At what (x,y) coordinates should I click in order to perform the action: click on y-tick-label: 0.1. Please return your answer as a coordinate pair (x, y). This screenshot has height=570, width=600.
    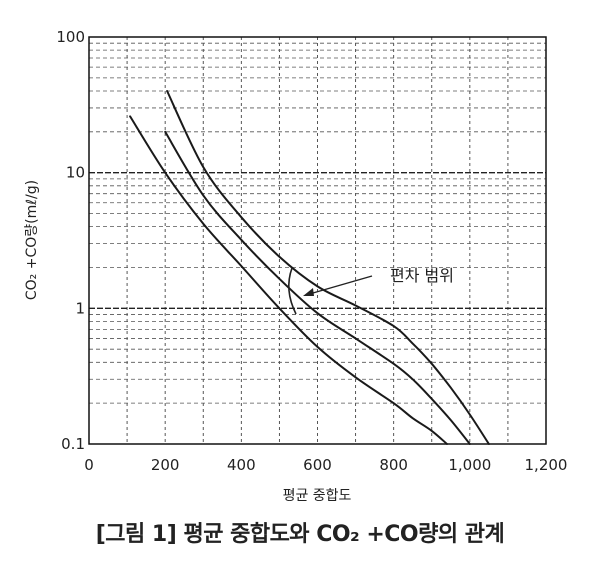
    Looking at the image, I should click on (73, 444).